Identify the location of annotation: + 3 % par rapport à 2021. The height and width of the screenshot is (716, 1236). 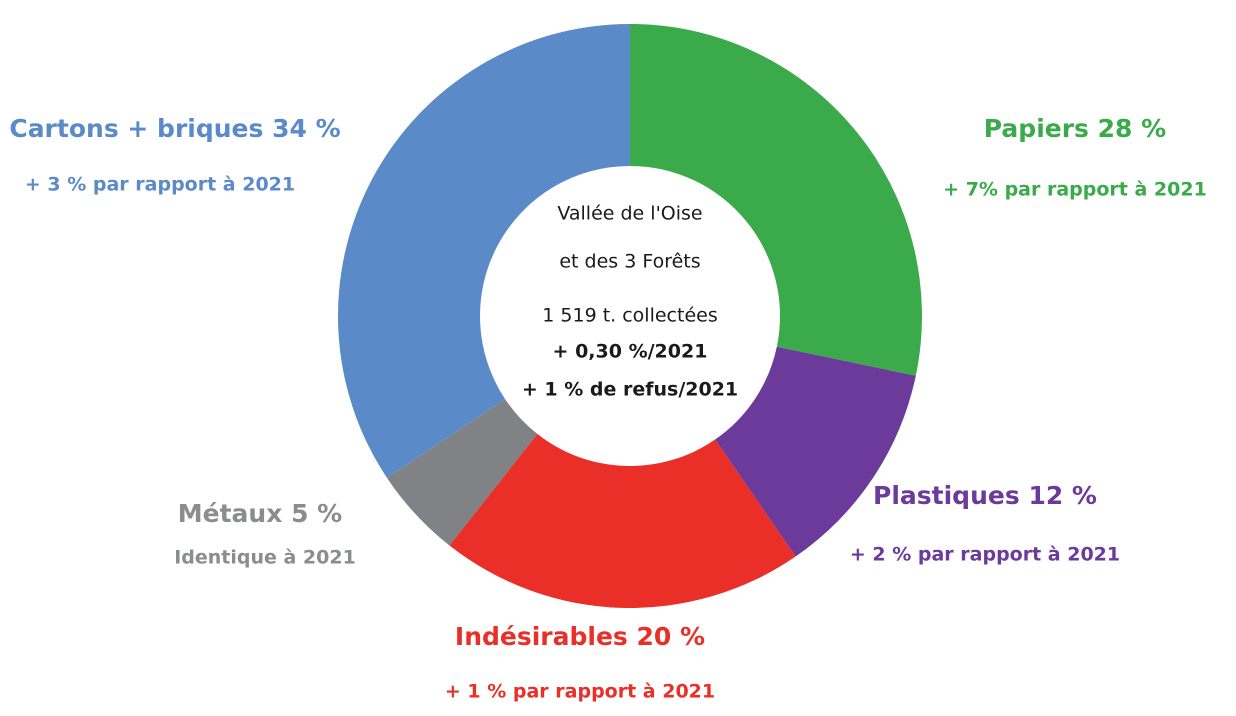
(160, 185).